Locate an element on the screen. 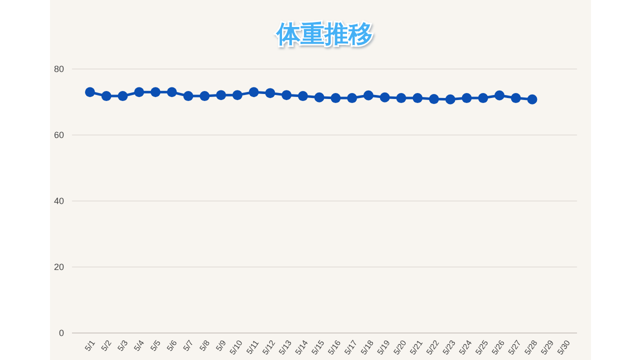  x-tick-label: 5/11 is located at coordinates (253, 347).